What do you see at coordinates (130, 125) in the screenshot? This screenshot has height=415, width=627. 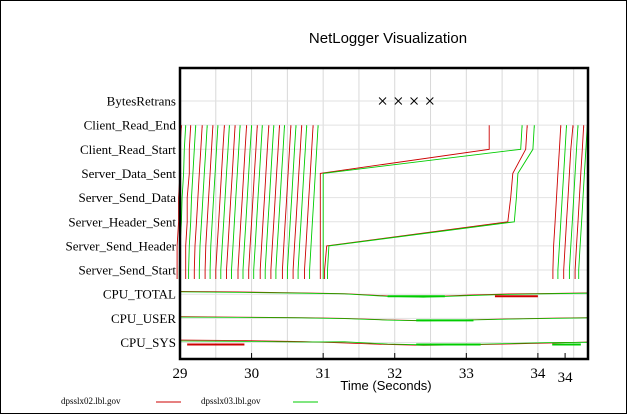 I see `row-label: Client_Read_End` at bounding box center [130, 125].